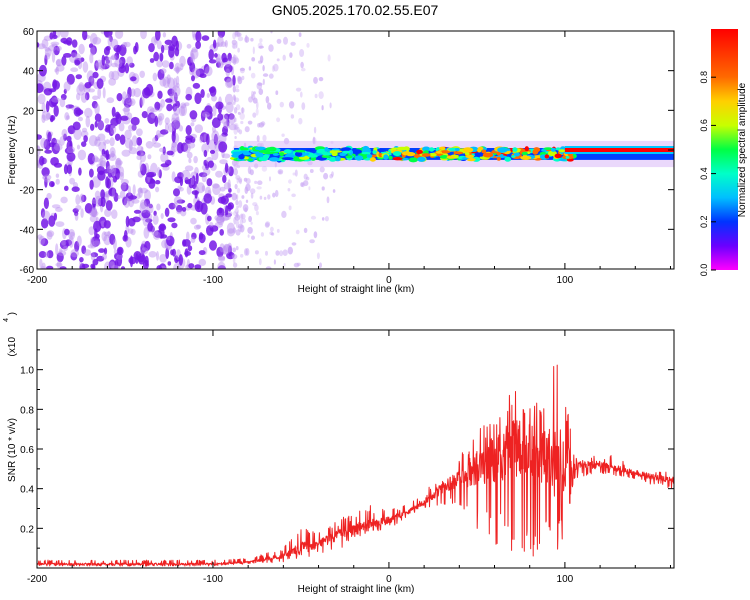  What do you see at coordinates (27, 371) in the screenshot?
I see `y-tick-label: 1.0` at bounding box center [27, 371].